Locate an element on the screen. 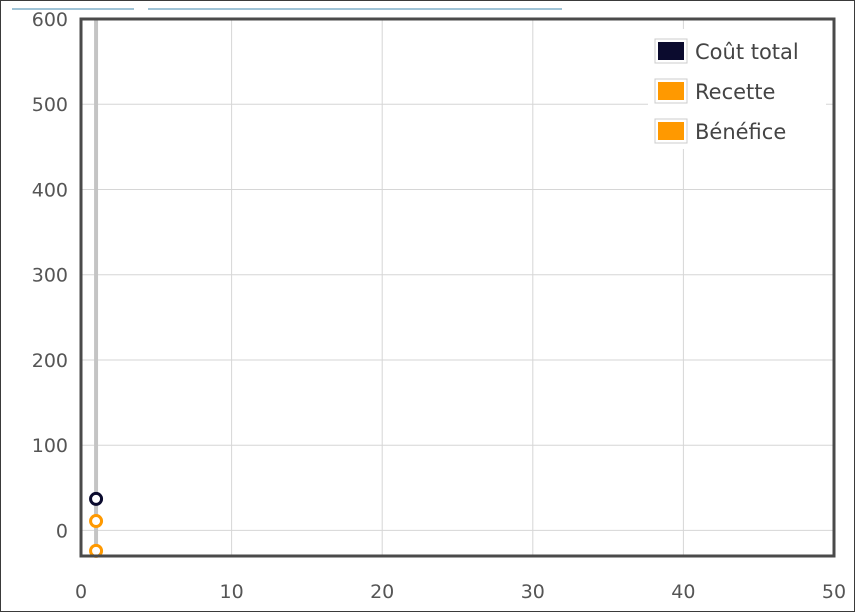  y-tick-label-300: 300 is located at coordinates (50, 276).